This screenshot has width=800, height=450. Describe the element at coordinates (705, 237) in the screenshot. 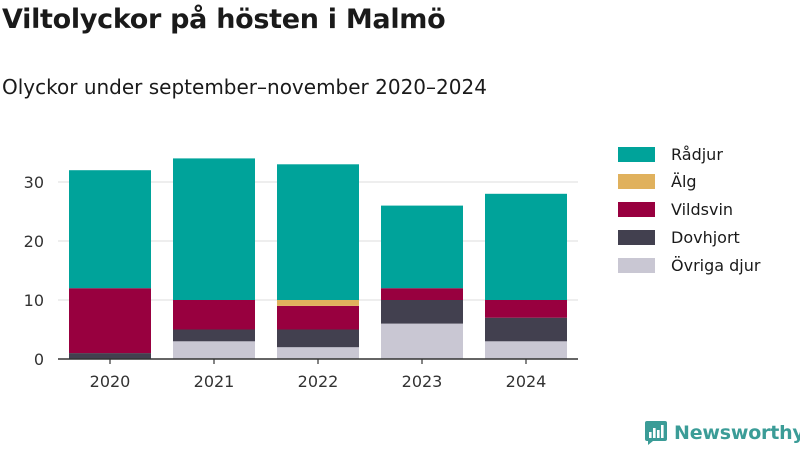

I see `legend-label: Dovhjort` at that location.